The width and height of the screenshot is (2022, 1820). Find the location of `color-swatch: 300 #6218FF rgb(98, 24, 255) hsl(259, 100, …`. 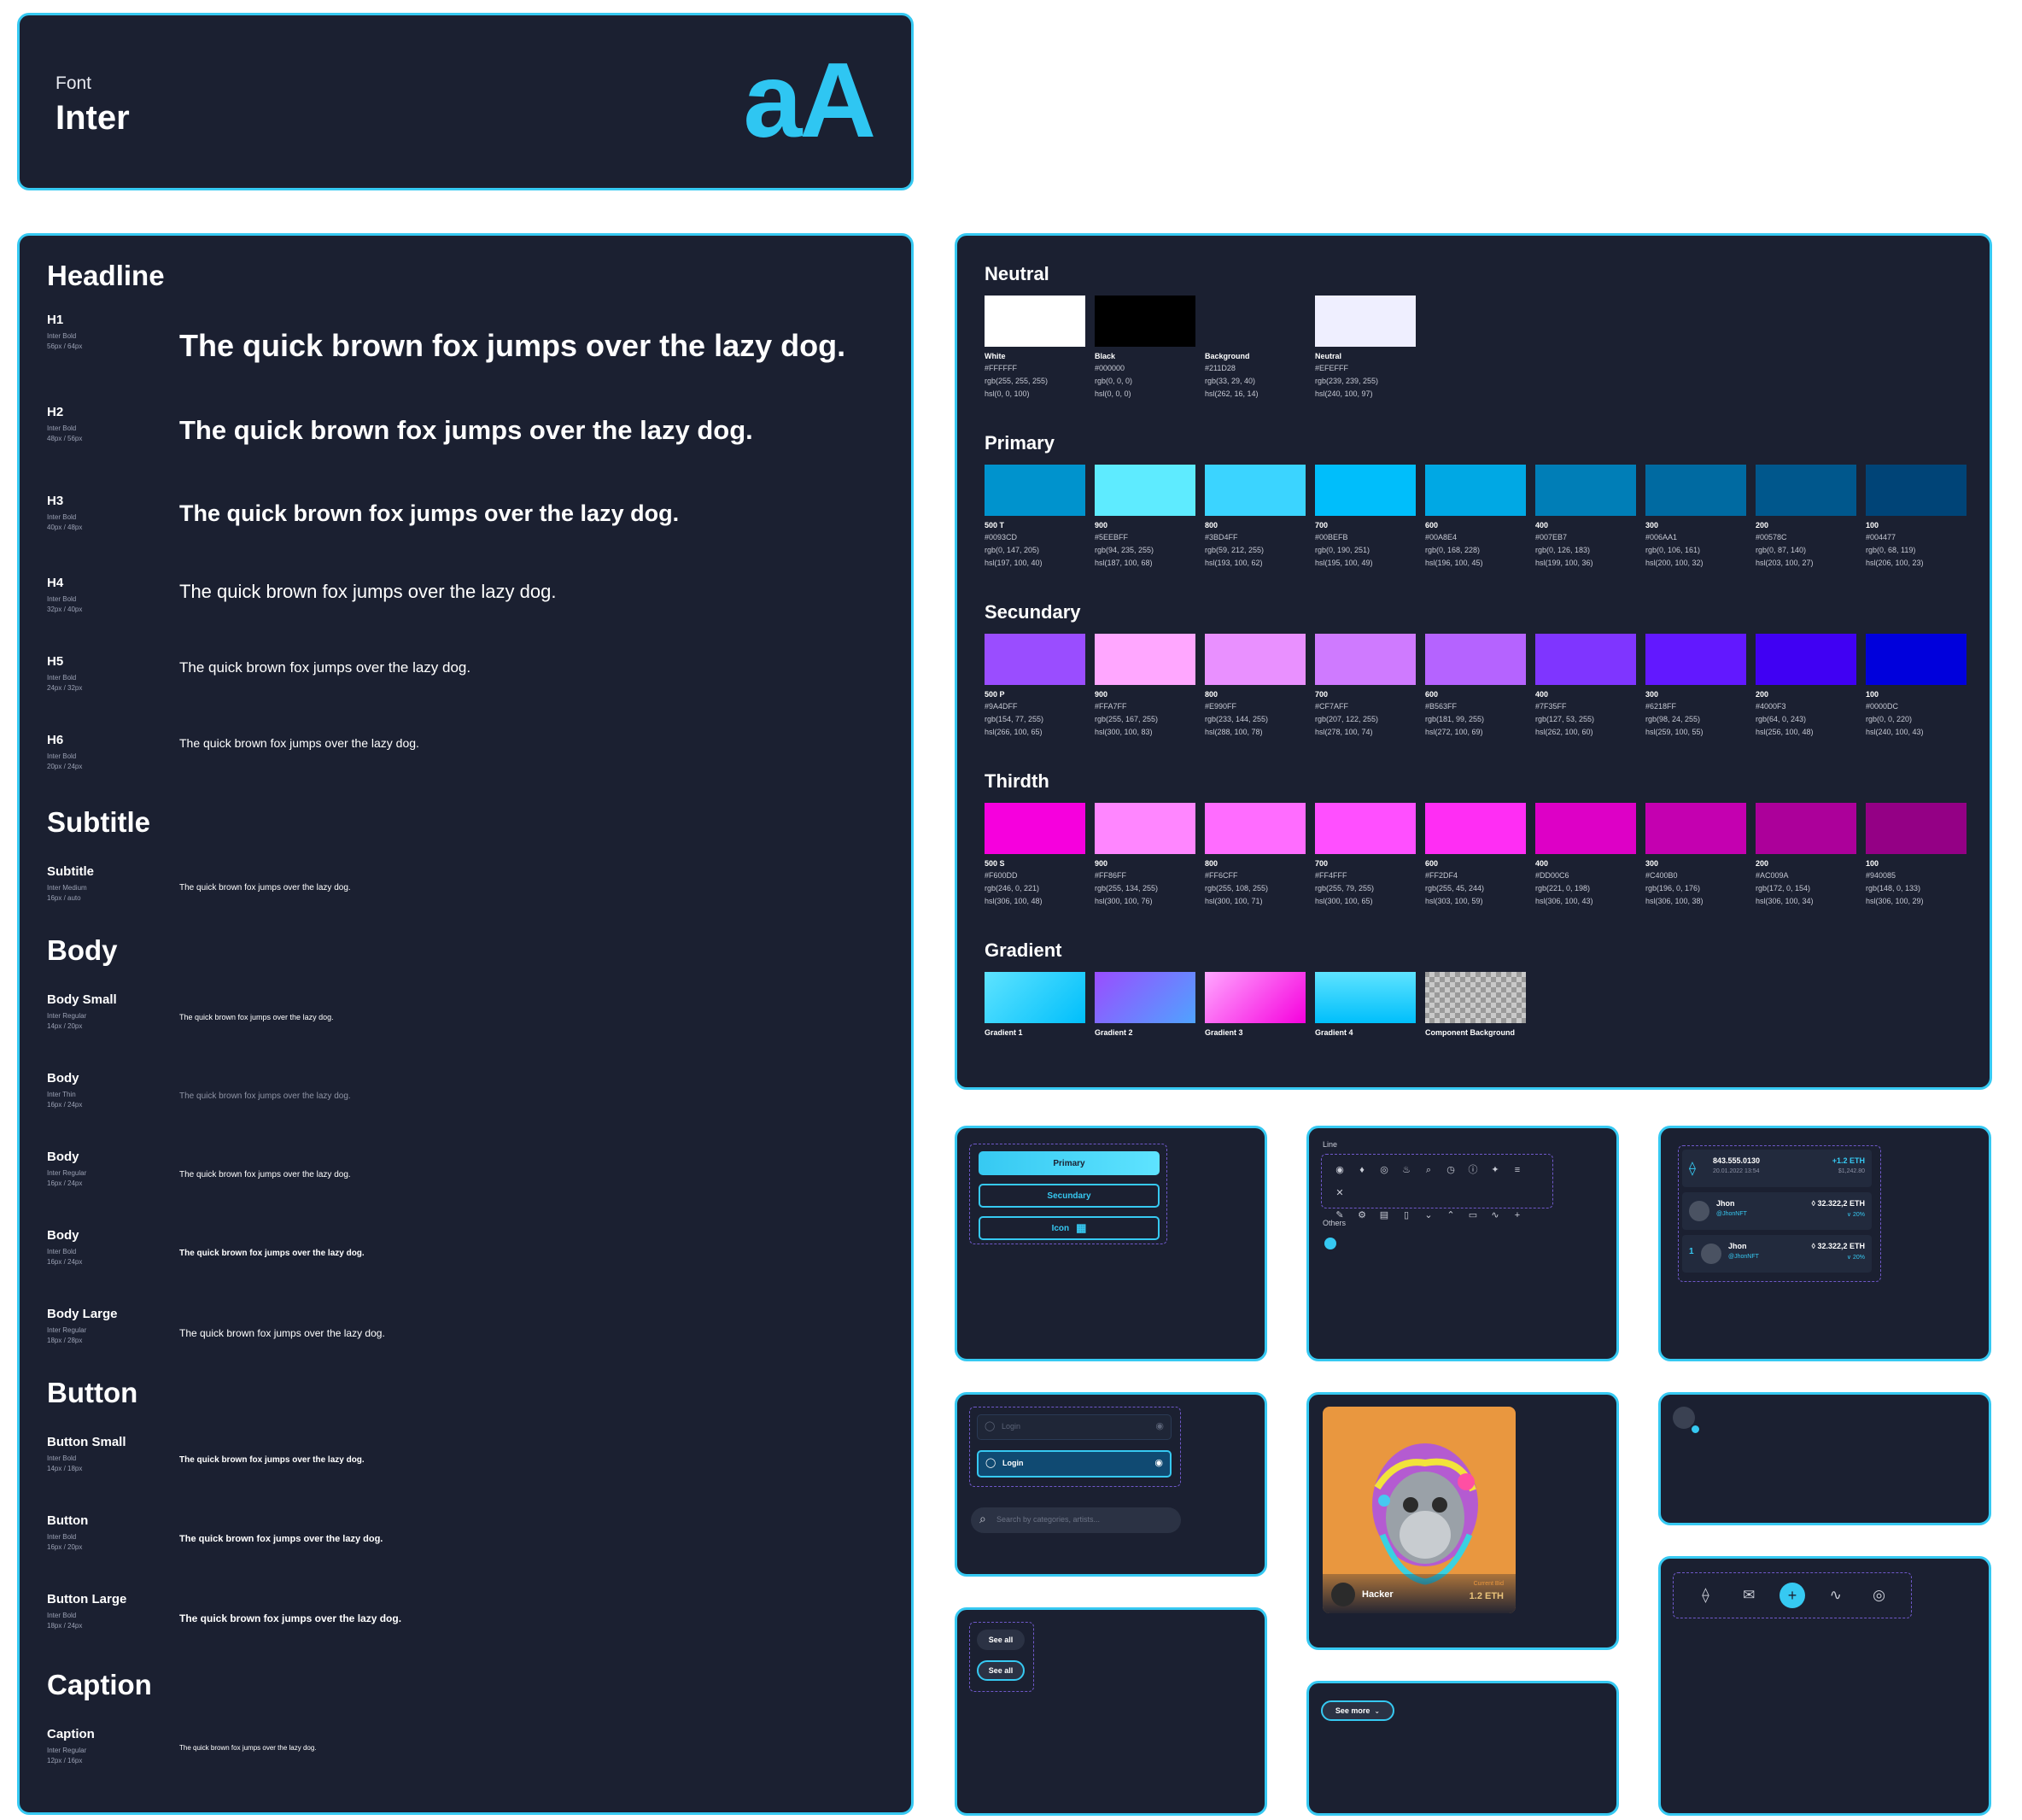

color-swatch: 300 #6218FF rgb(98, 24, 255) hsl(259, 100, … is located at coordinates (1695, 686).